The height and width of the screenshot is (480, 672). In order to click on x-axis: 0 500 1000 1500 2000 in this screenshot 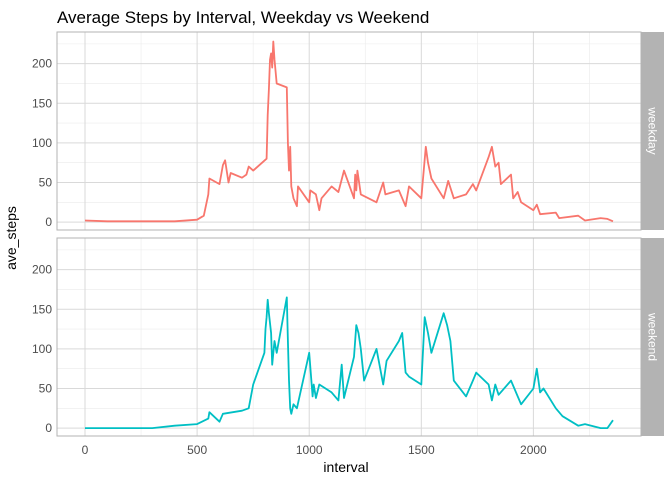, I will do `click(314, 450)`.